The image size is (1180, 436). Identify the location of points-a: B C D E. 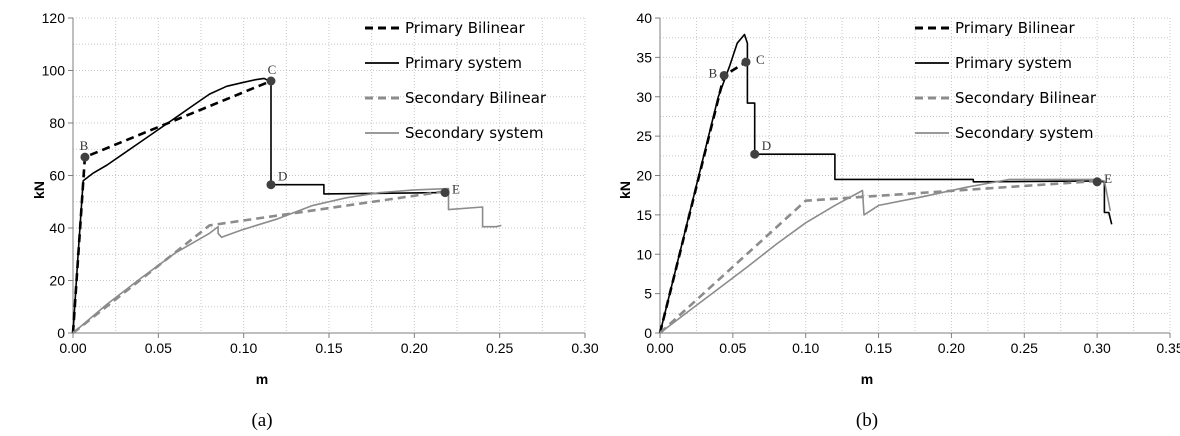
(270, 130).